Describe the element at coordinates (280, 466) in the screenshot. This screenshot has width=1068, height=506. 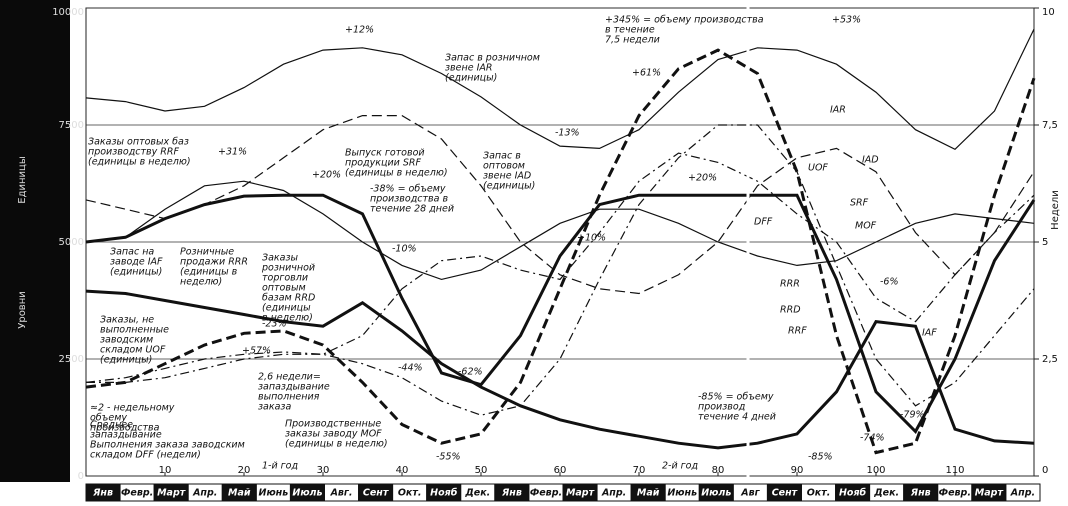
I see `annotation: 1-й год` at that location.